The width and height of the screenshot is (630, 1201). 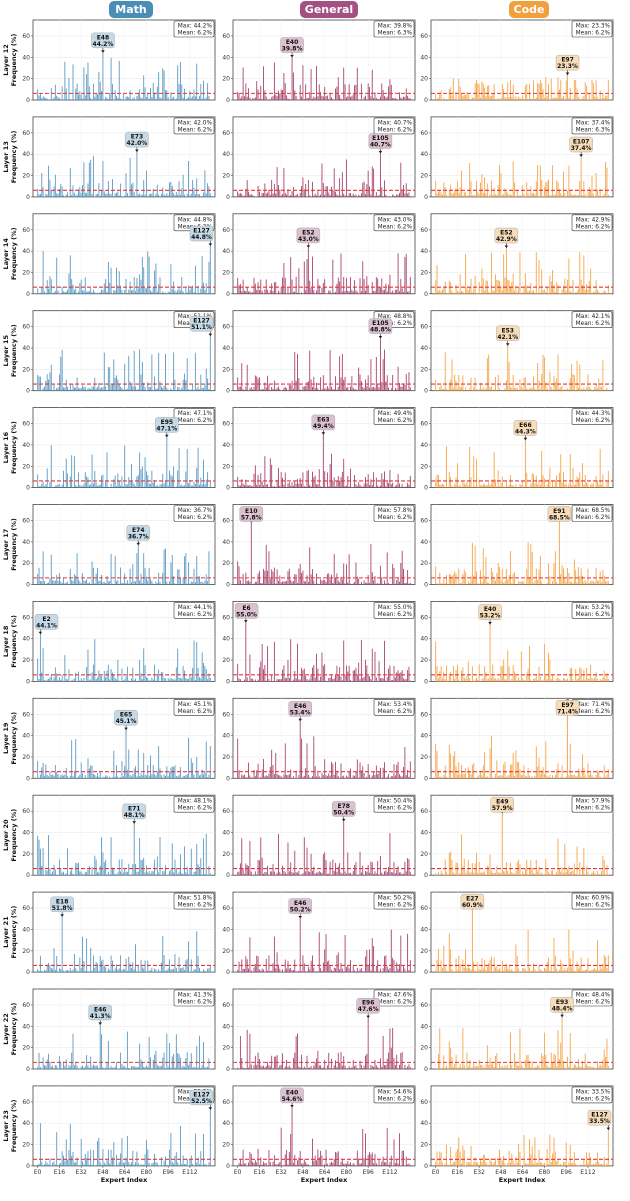 What do you see at coordinates (567, 66) in the screenshot?
I see `peak-value-label: 23.3%` at bounding box center [567, 66].